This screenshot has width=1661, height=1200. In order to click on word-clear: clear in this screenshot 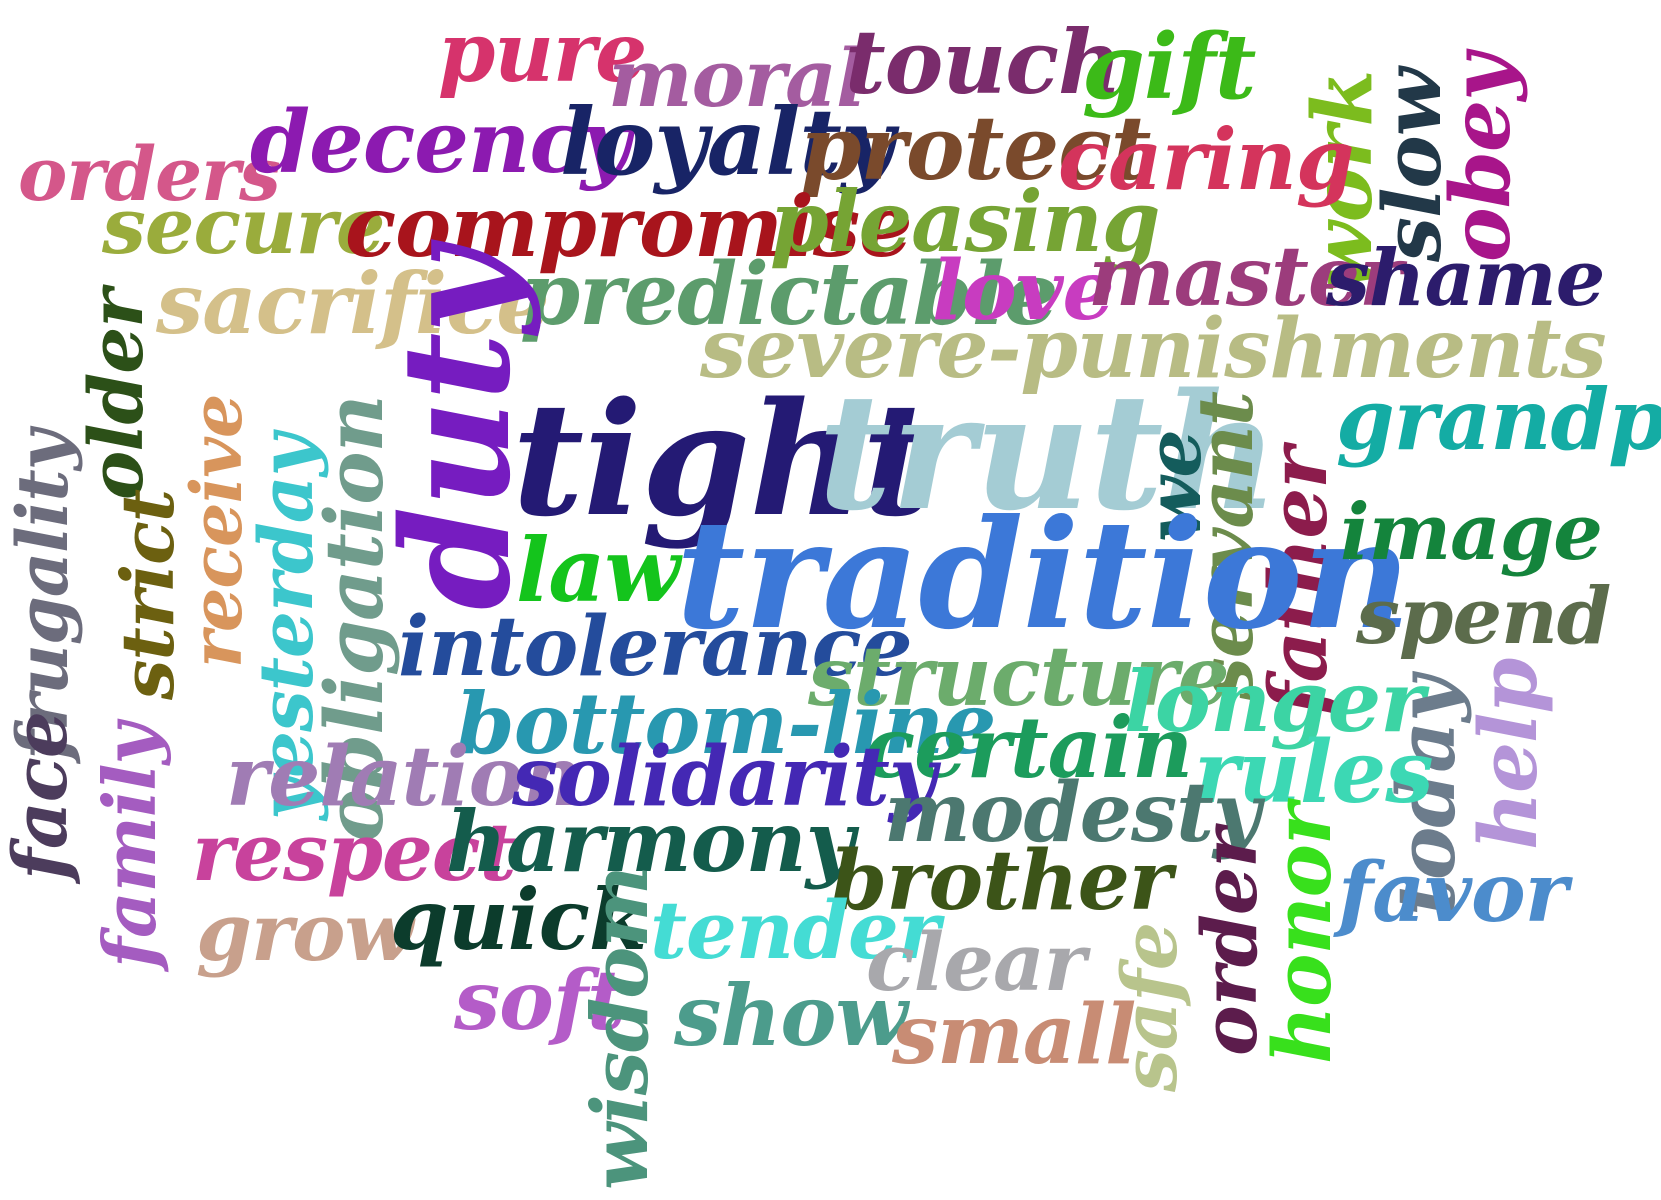, I will do `click(976, 962)`.